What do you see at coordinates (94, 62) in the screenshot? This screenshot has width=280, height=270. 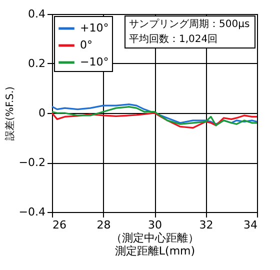 I see `legend-label: −10°` at bounding box center [94, 62].